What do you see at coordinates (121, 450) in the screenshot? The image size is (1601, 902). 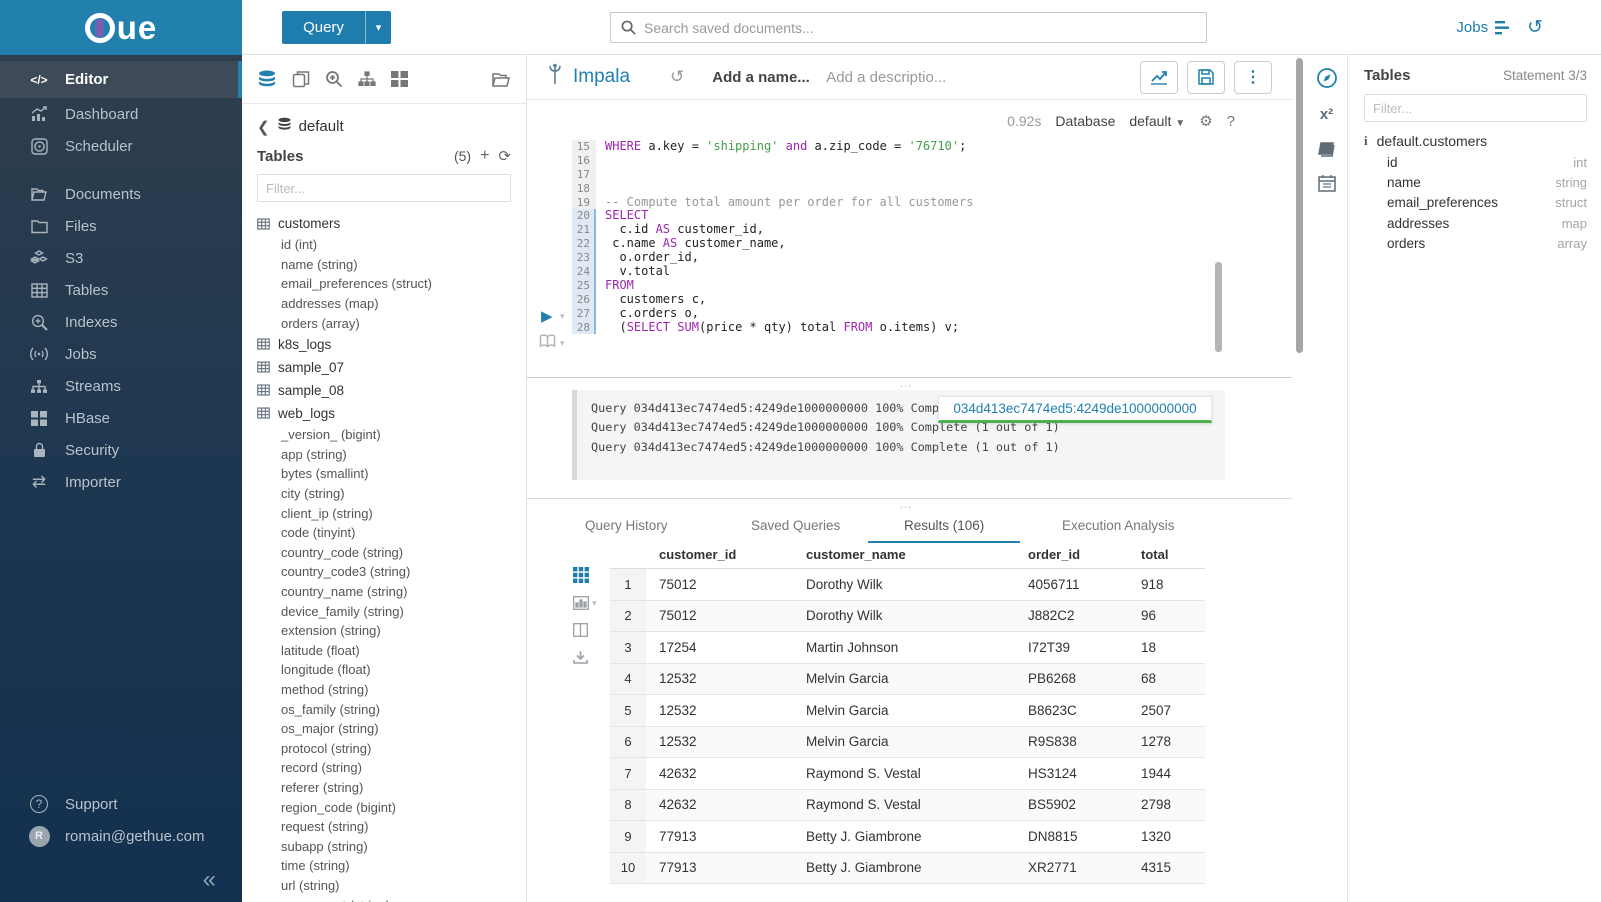 I see `sidebar-item-security: Security` at bounding box center [121, 450].